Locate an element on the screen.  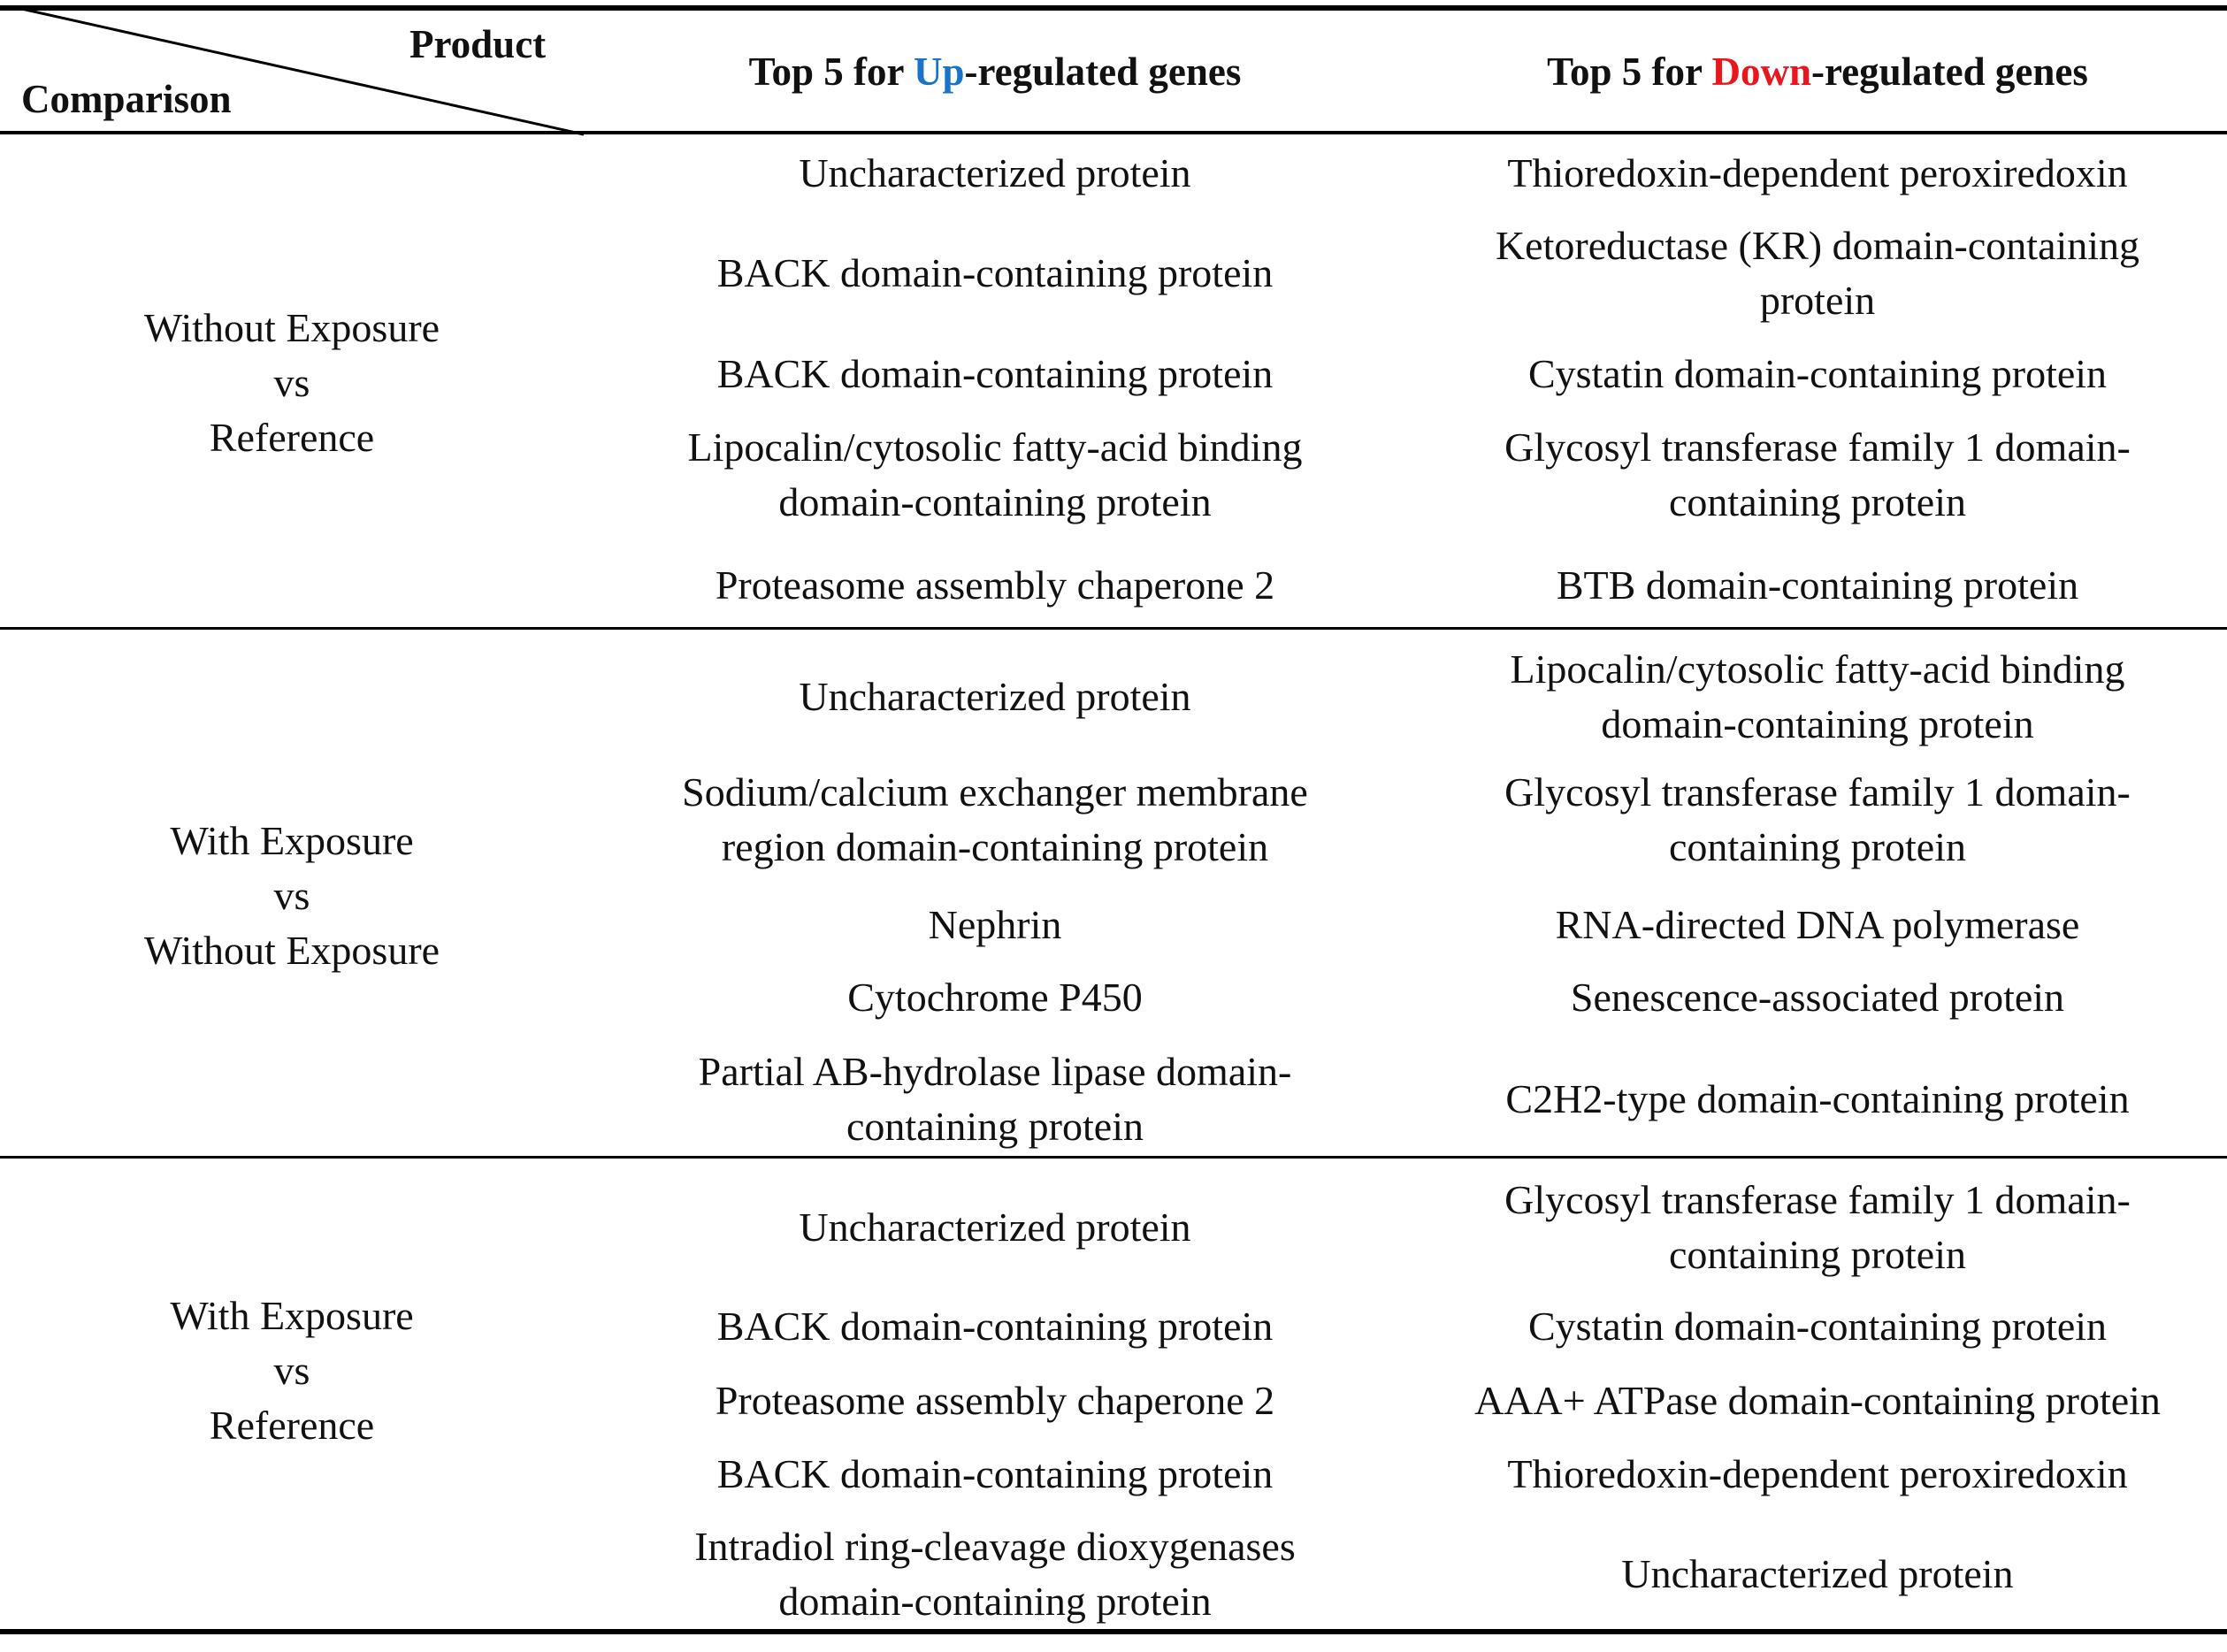
header-down-regulated: Top 5 for Down-regulated genes is located at coordinates (1817, 72).